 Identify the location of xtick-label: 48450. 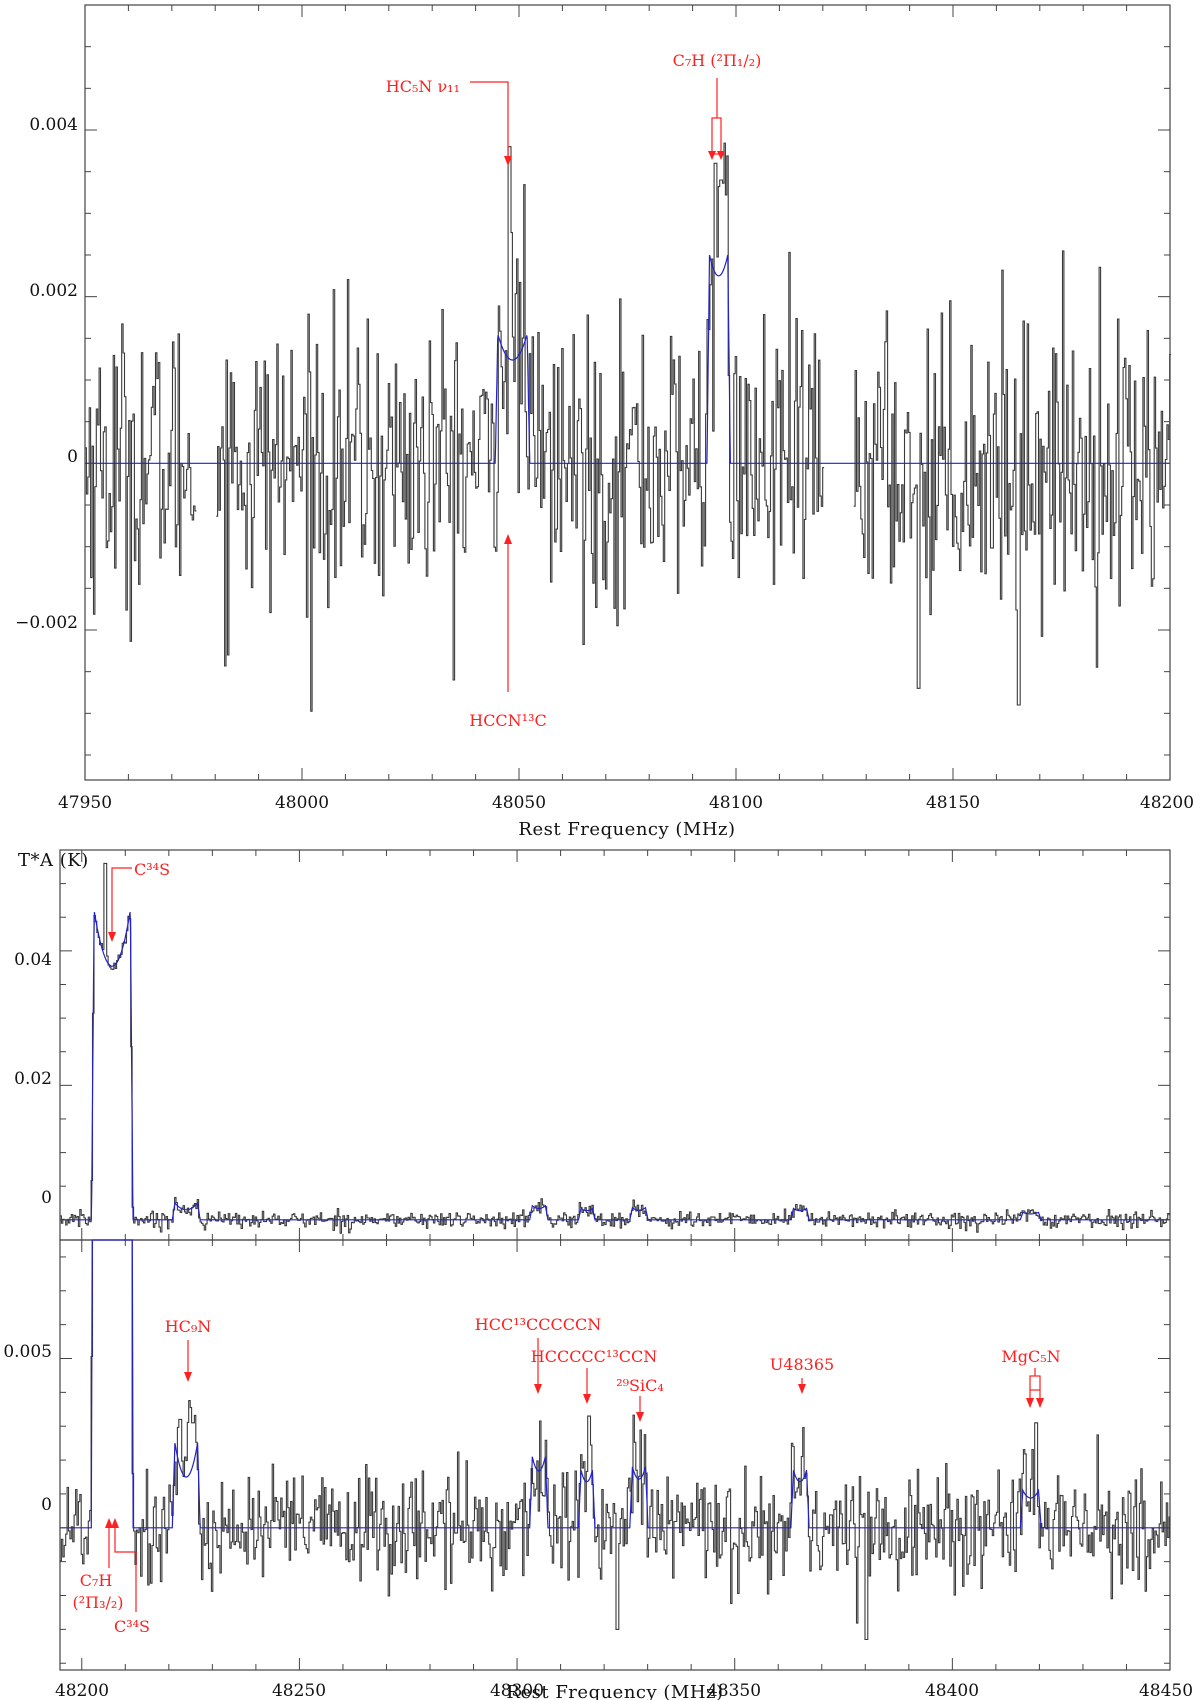
(1166, 1690).